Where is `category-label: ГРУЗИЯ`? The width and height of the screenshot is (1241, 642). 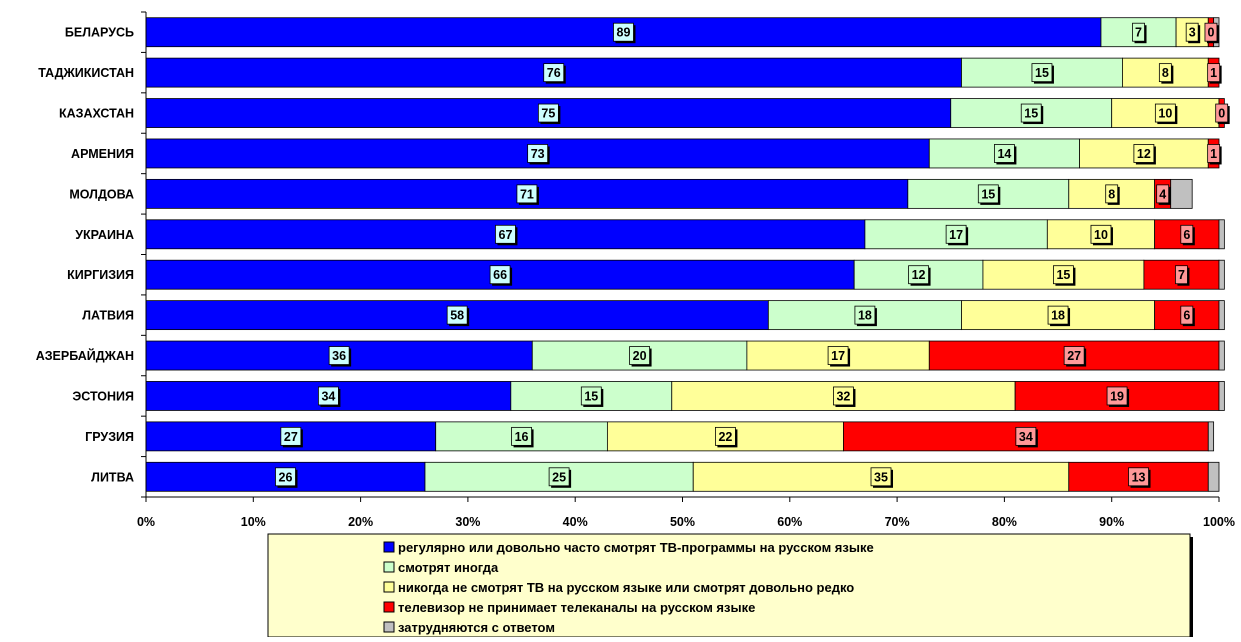 category-label: ГРУЗИЯ is located at coordinates (109, 437).